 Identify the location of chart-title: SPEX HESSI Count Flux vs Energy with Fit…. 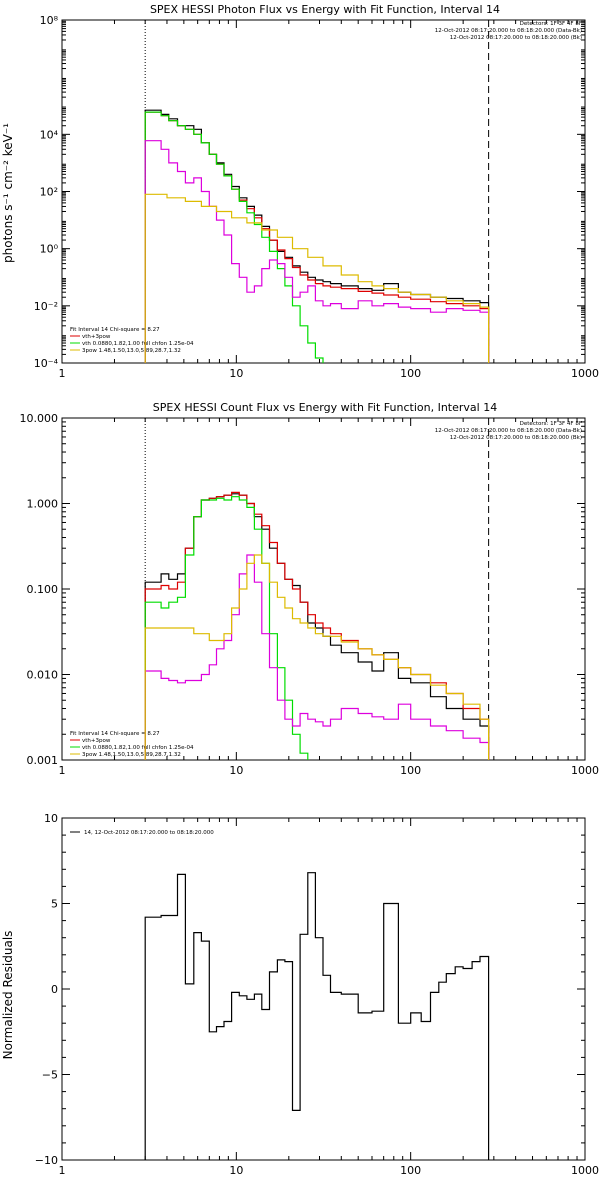
(325, 407).